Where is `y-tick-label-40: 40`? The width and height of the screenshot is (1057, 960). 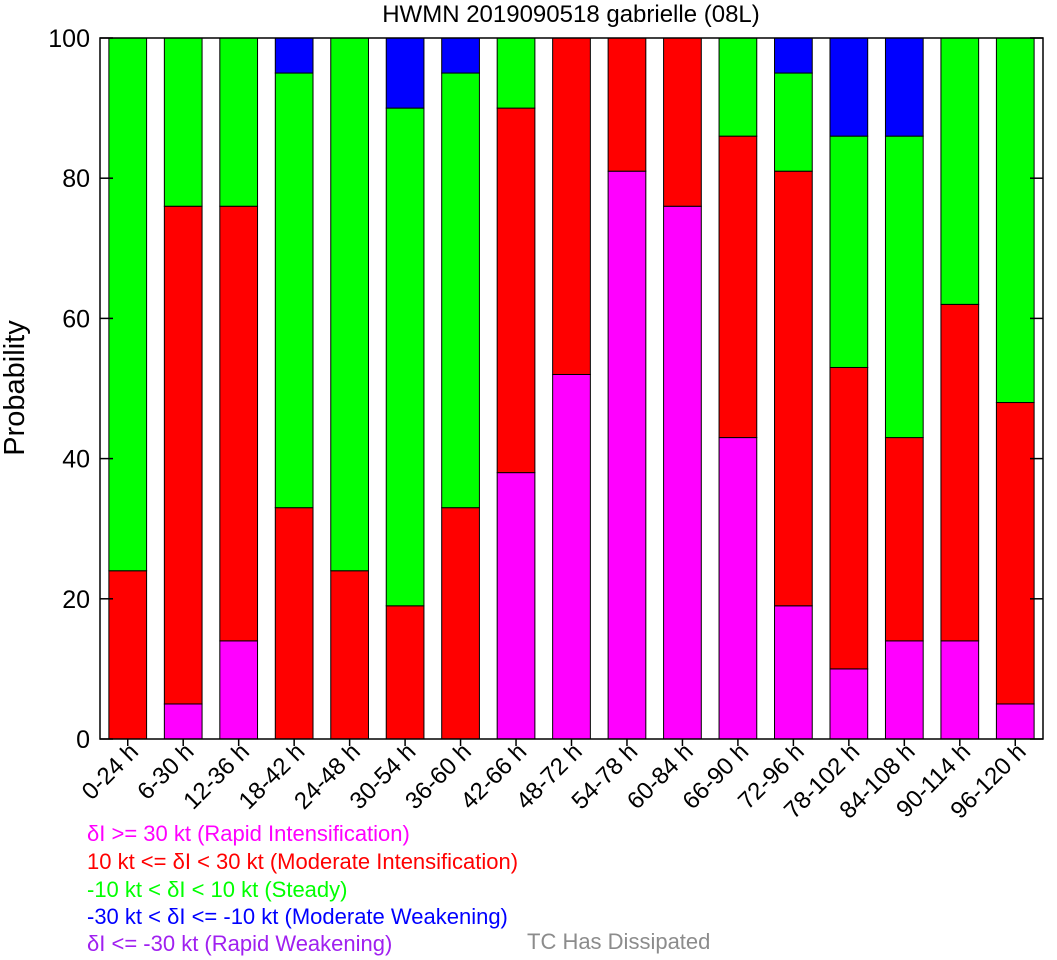 y-tick-label-40: 40 is located at coordinates (76, 460).